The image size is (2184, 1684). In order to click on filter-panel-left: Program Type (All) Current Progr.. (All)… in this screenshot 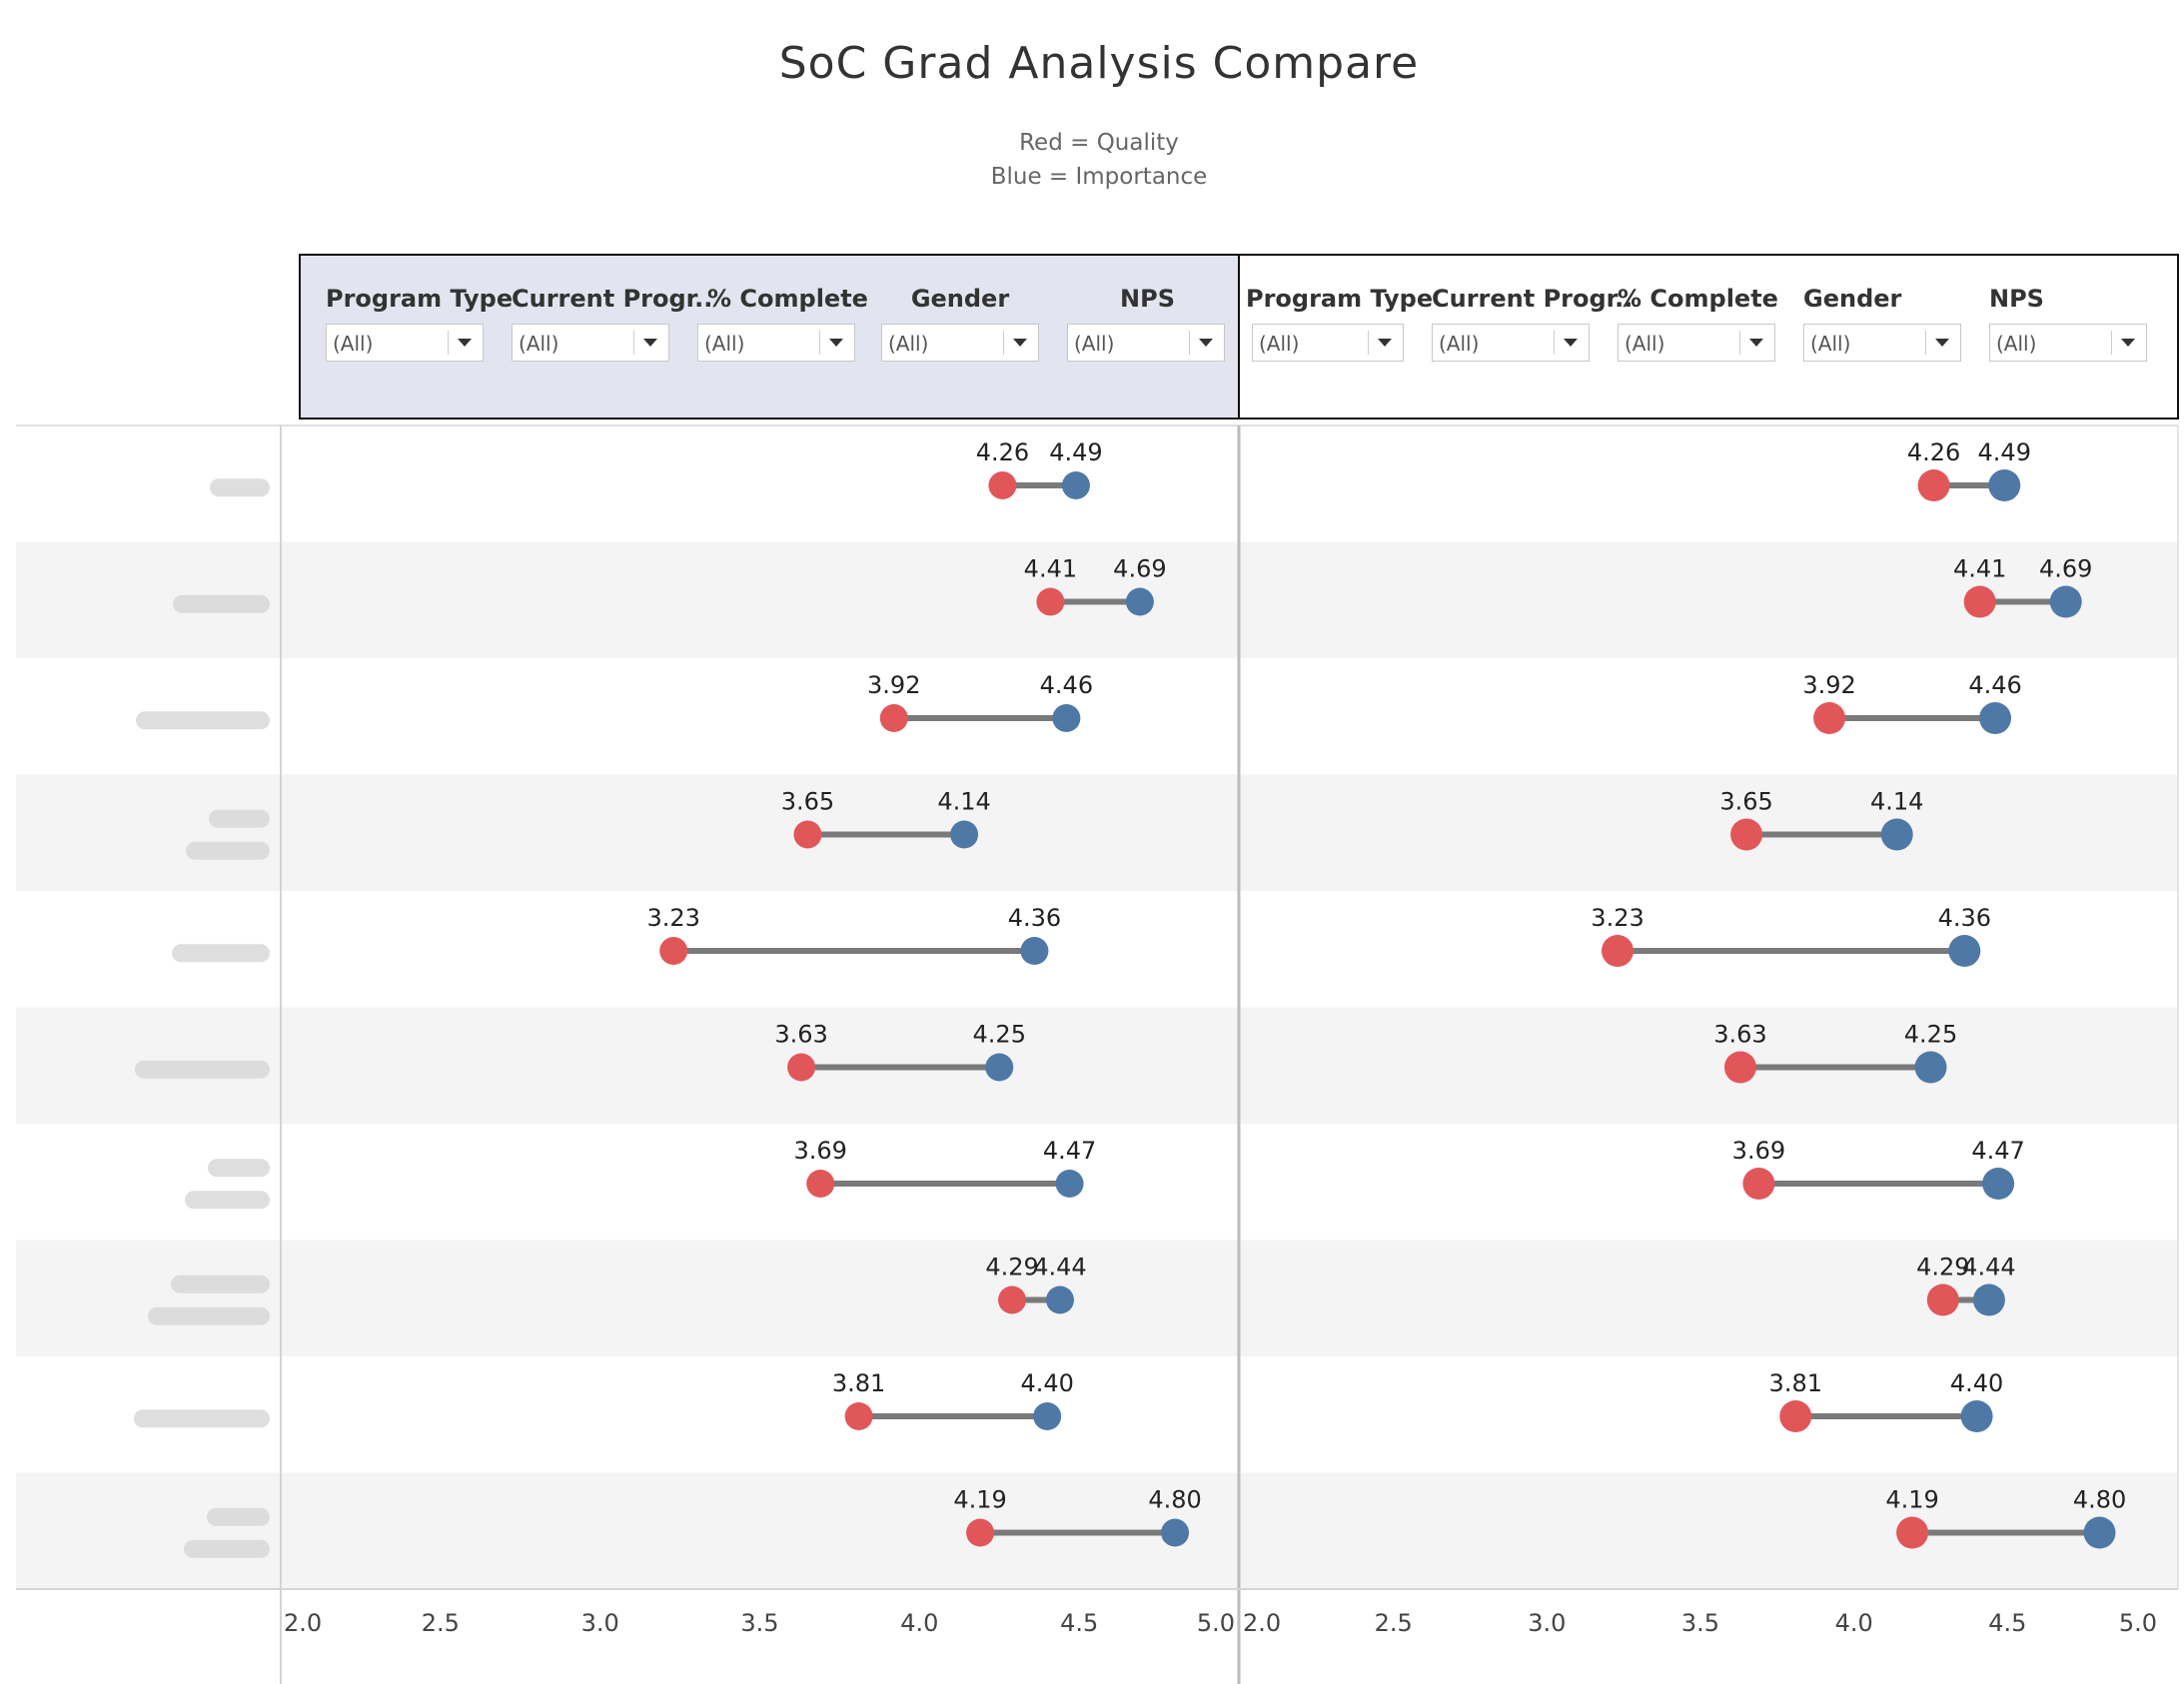, I will do `click(769, 337)`.